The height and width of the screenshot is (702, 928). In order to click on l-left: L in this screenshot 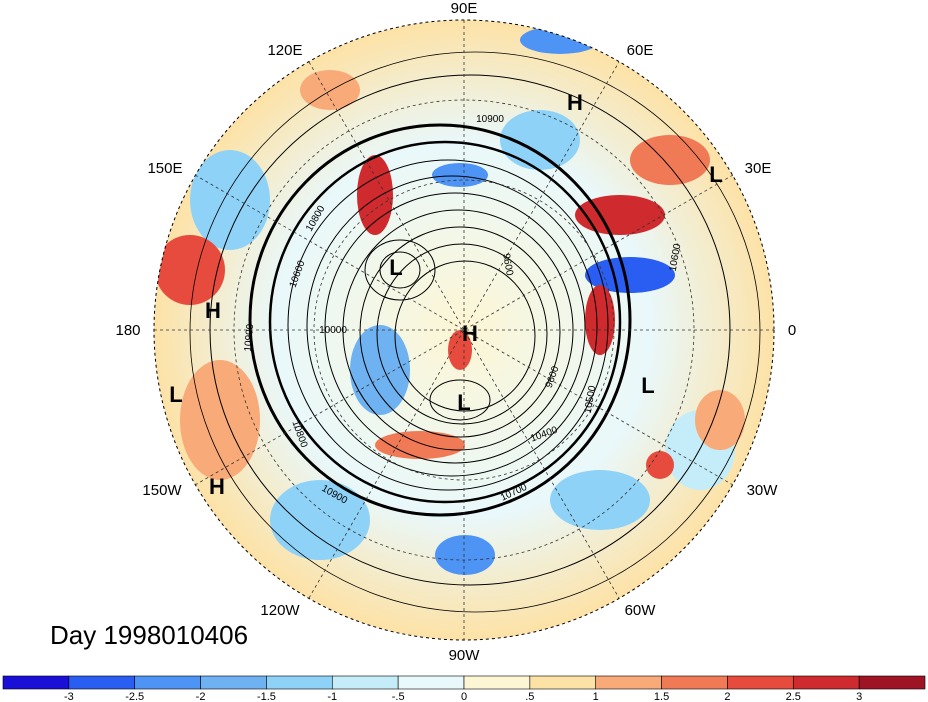, I will do `click(175, 394)`.